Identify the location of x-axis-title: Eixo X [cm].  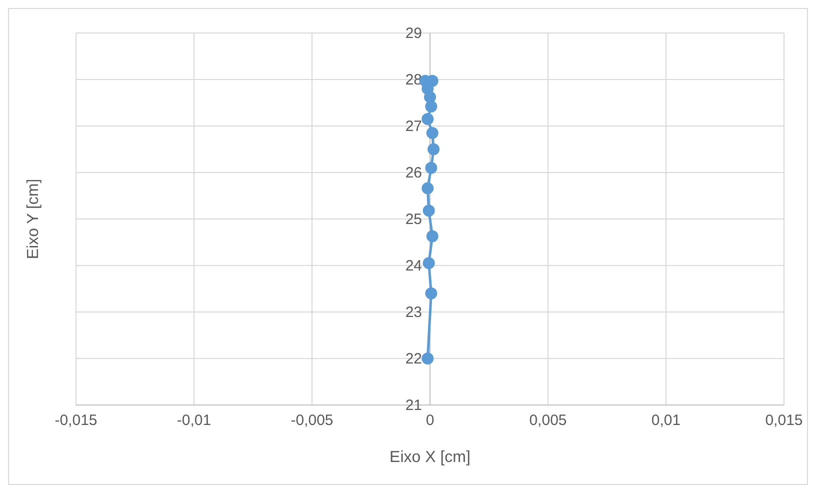
(430, 457).